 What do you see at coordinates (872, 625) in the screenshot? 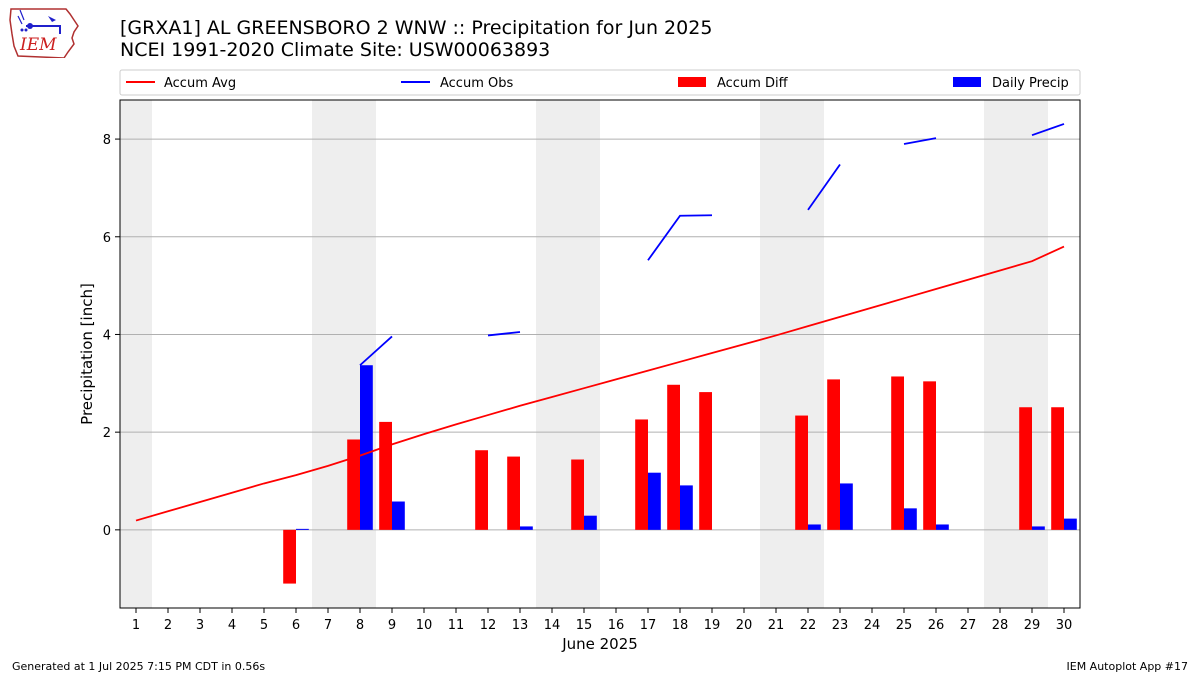
I see `x-tick-label: 24` at bounding box center [872, 625].